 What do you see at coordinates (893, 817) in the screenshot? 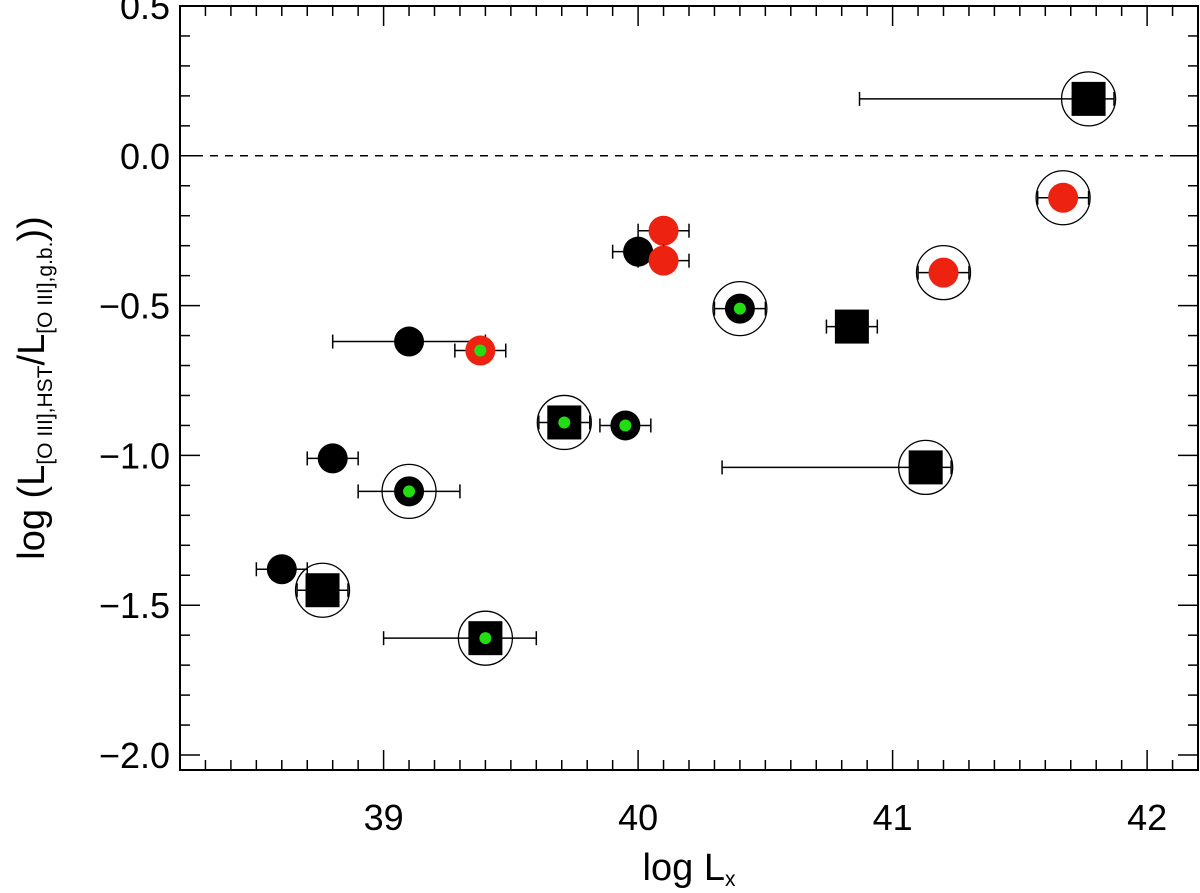
I see `x-tick-label: 41` at bounding box center [893, 817].